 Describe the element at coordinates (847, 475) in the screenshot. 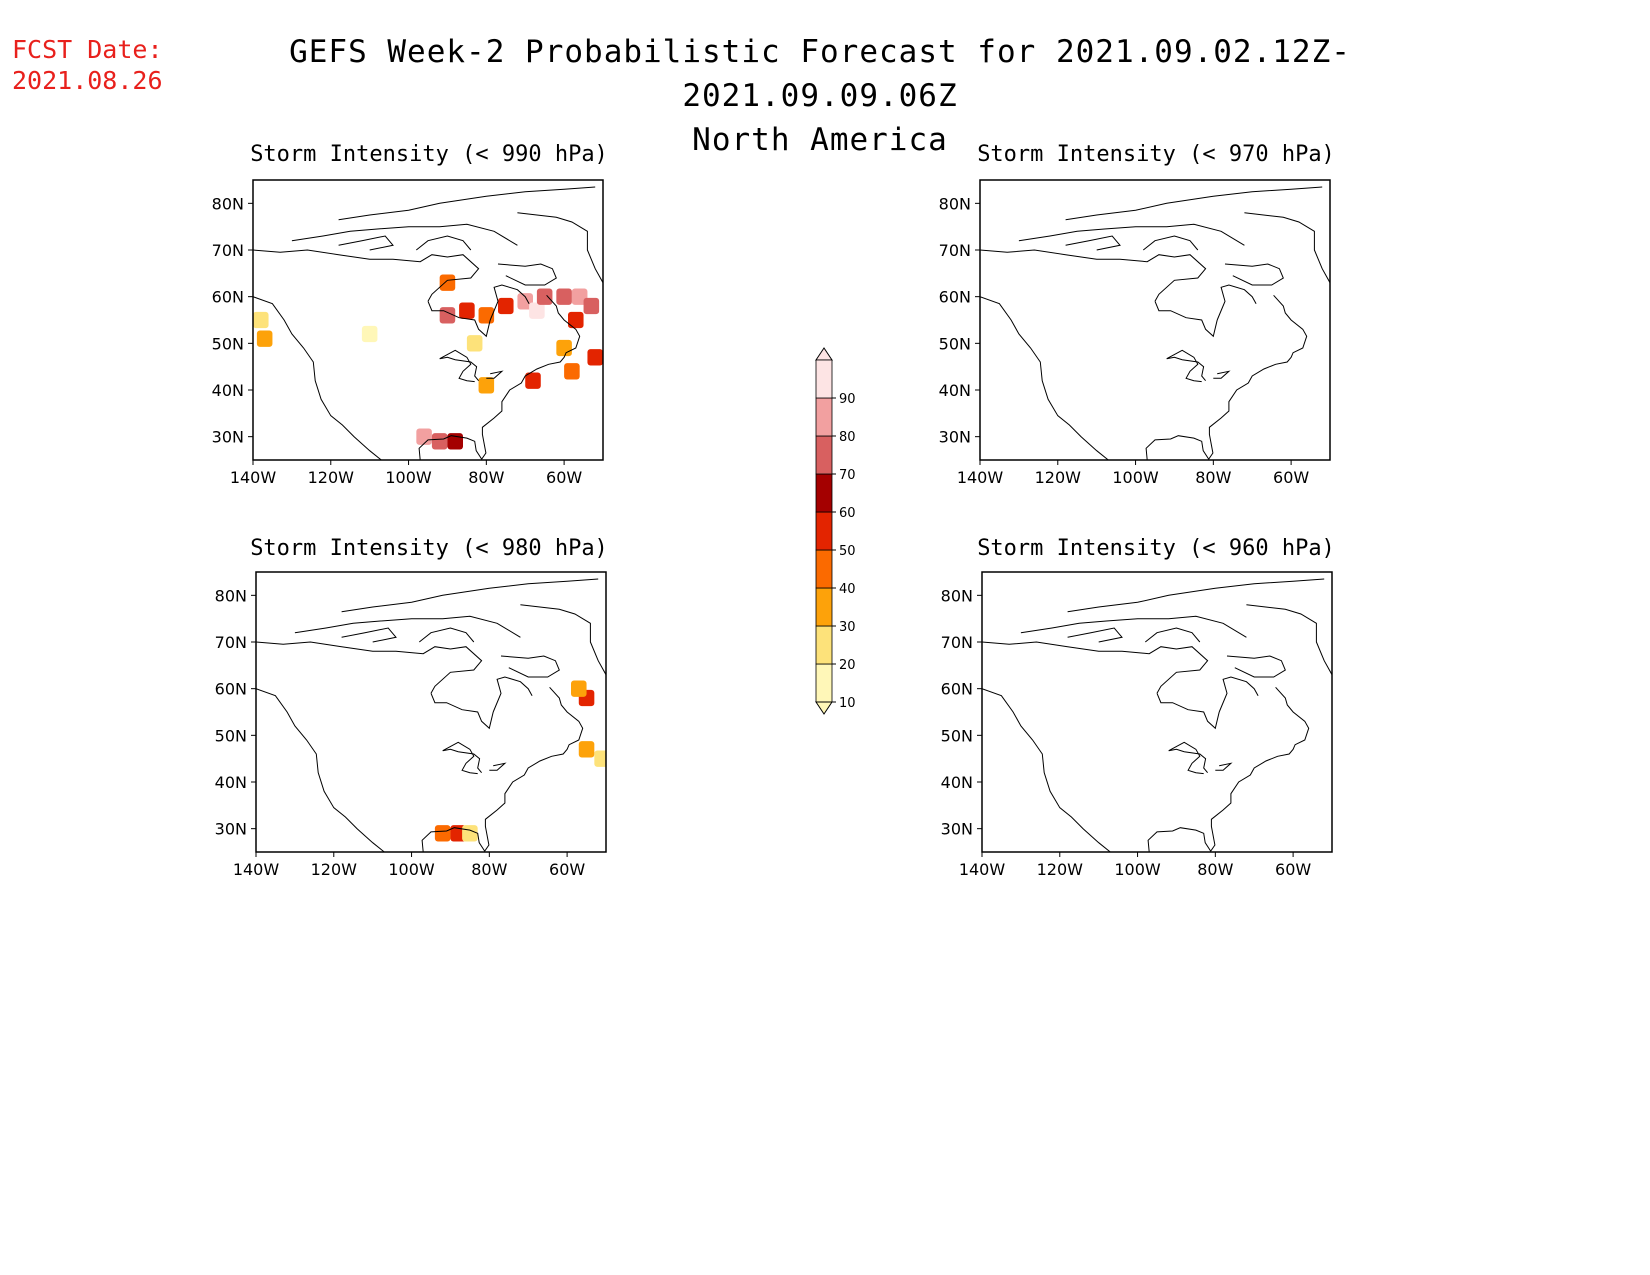

I see `colorbar-tick-label: 70` at that location.